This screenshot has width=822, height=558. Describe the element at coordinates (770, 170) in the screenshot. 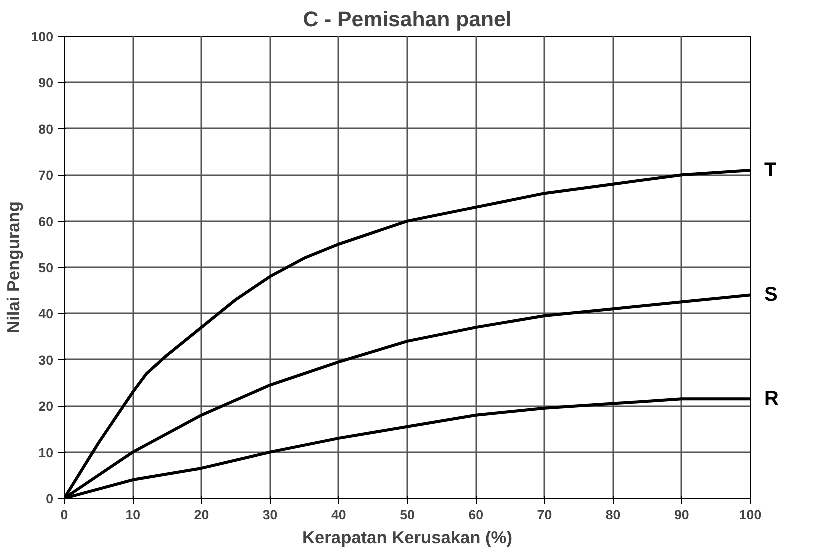

I see `series-label: T` at that location.